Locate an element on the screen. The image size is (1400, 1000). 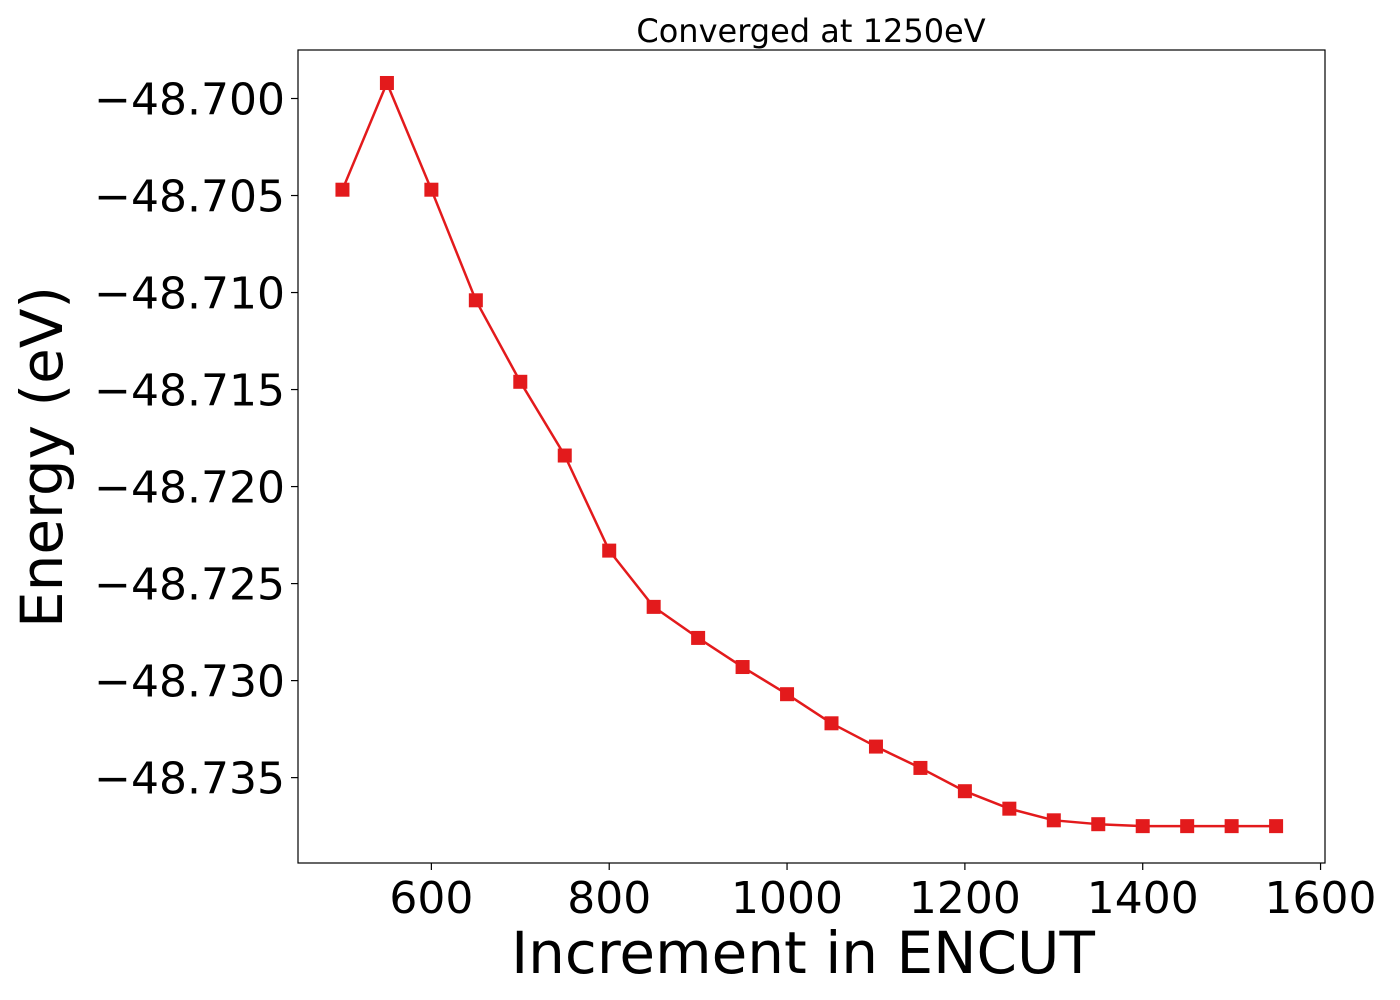
y-tick-label-6: −48.730 is located at coordinates (189, 682).